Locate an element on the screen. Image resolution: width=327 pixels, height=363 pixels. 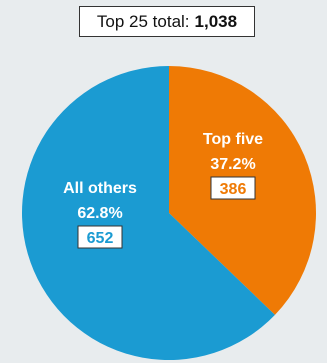
slice-value-top-five: 386 is located at coordinates (233, 189).